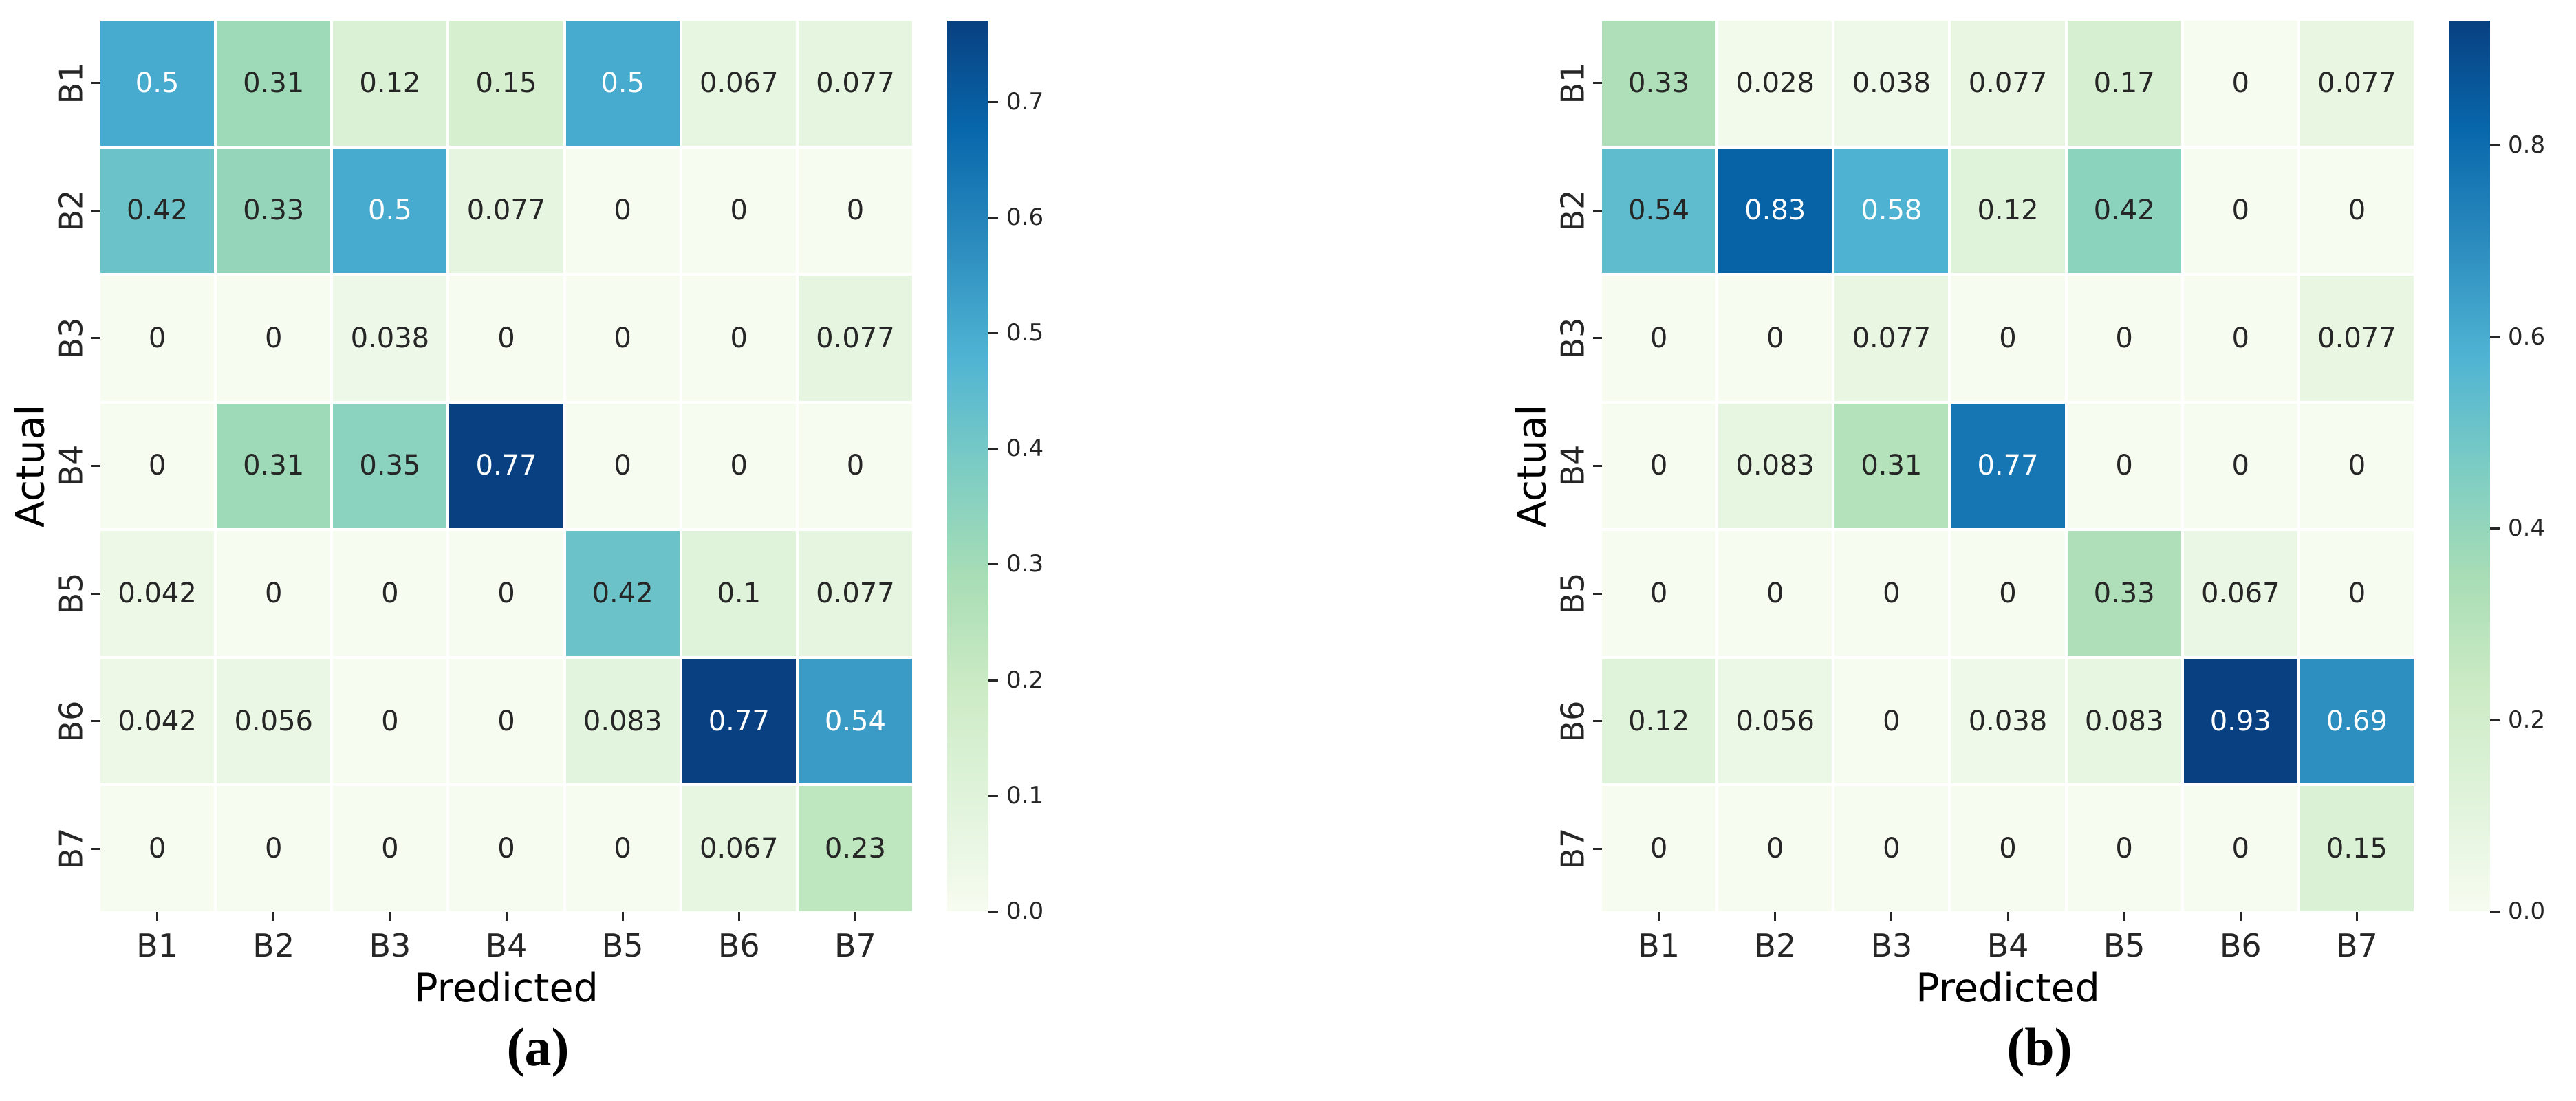 This screenshot has height=1101, width=2576. I want to click on y-tick-label-text: B7, so click(1573, 848).